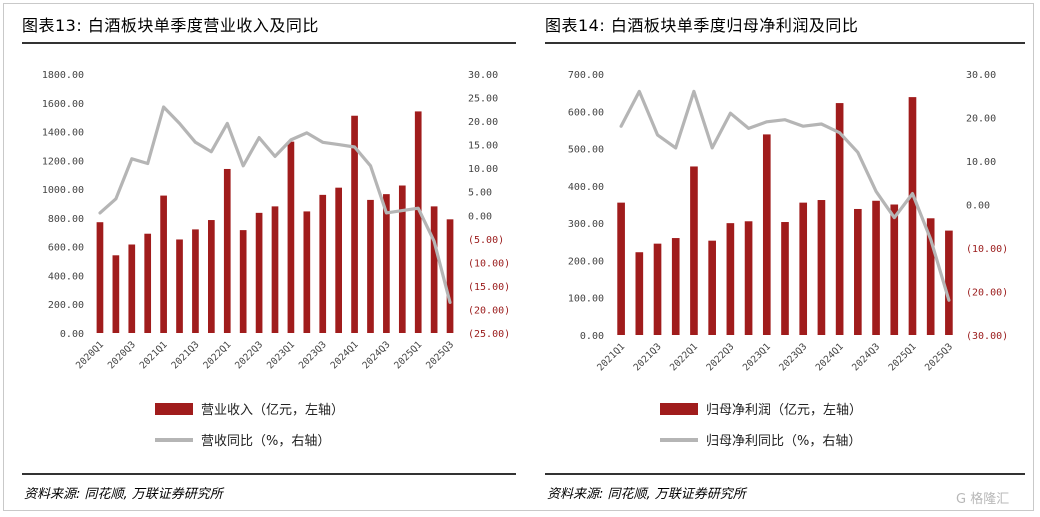 The height and width of the screenshot is (517, 1040). What do you see at coordinates (122, 355) in the screenshot?
I see `left-x-axis-tick: 2020Q3` at bounding box center [122, 355].